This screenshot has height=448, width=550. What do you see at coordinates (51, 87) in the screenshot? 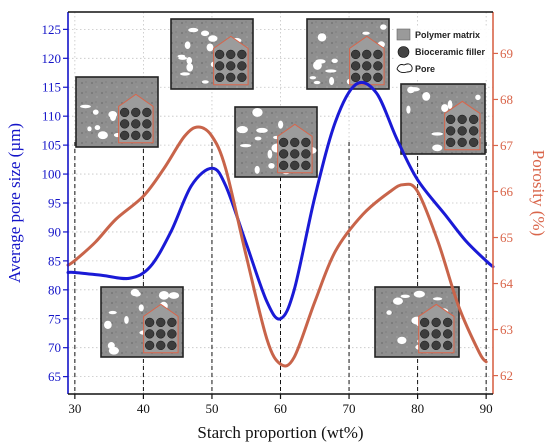
I see `y-left-tick-label: 115` at bounding box center [51, 87].